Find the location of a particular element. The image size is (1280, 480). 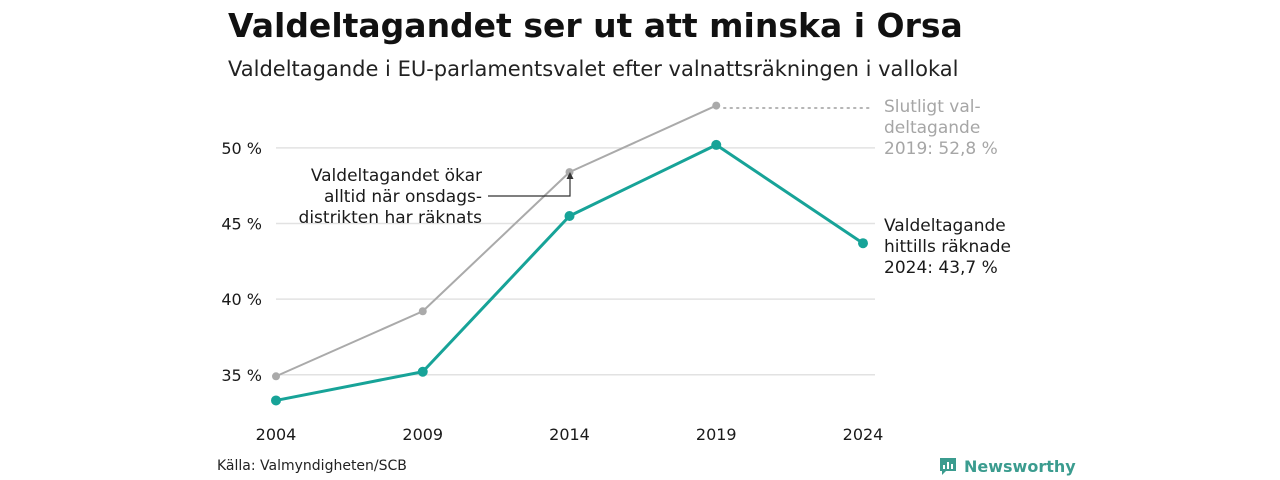

y-tick-label: 50 % is located at coordinates (241, 148).